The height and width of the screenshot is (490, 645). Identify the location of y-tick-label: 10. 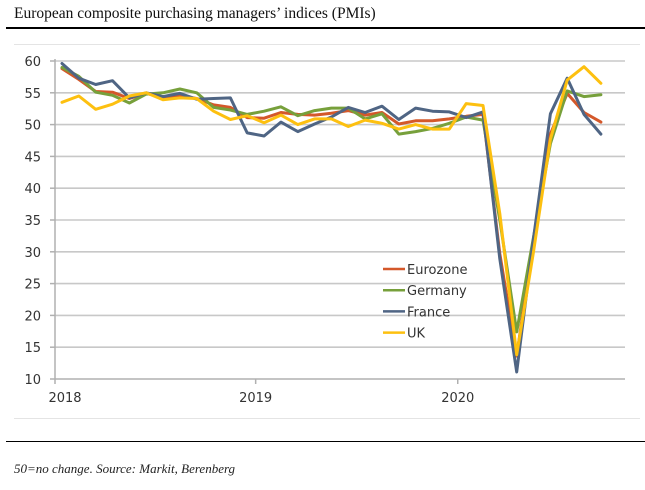
(32, 380).